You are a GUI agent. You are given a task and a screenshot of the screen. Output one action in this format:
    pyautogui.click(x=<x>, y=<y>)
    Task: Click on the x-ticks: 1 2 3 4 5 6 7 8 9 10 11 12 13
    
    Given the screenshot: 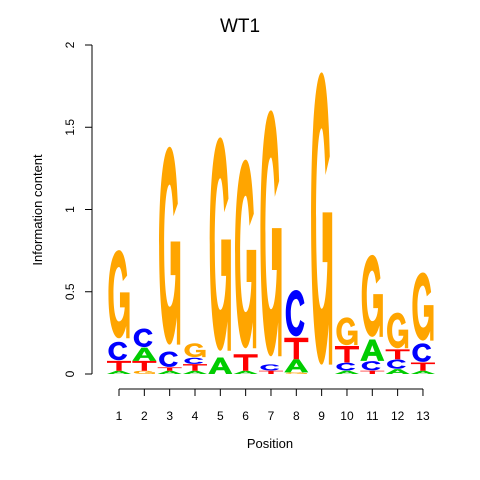 What is the action you would take?
    pyautogui.click(x=273, y=406)
    